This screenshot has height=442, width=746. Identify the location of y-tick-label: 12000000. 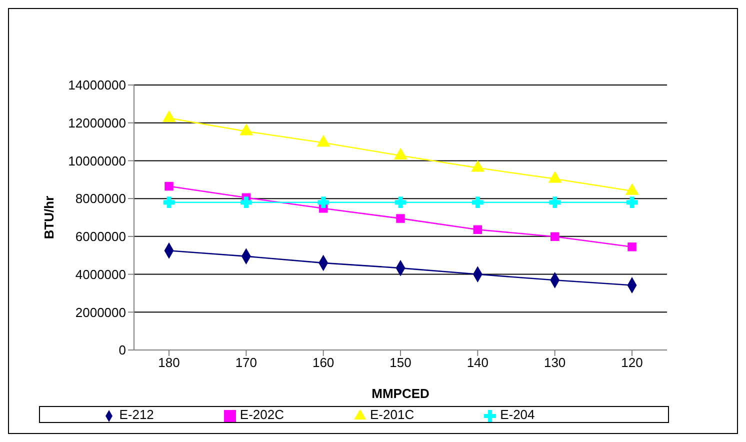
(97, 122).